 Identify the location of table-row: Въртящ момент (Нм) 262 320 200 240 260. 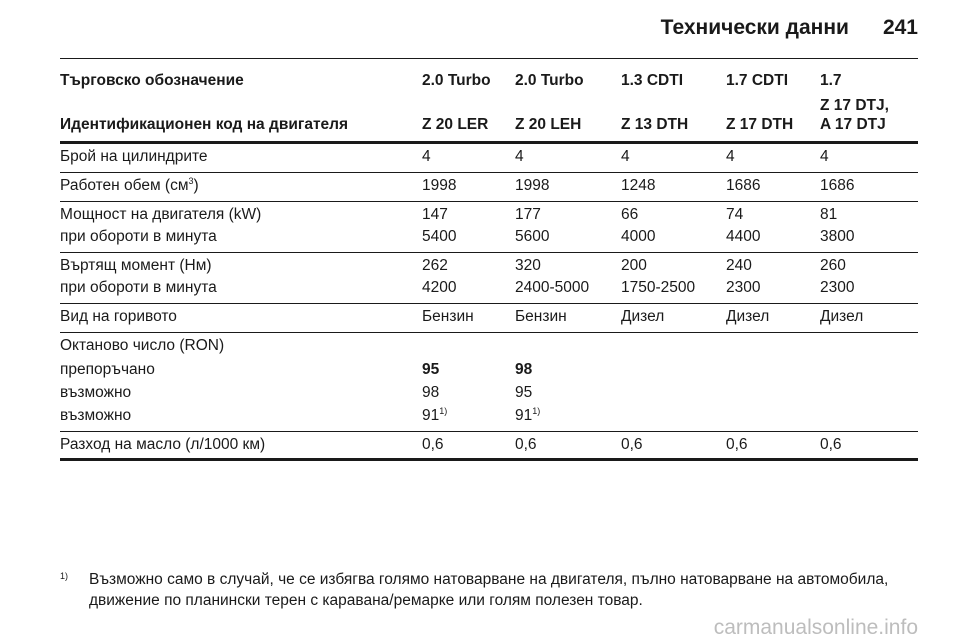
(489, 268).